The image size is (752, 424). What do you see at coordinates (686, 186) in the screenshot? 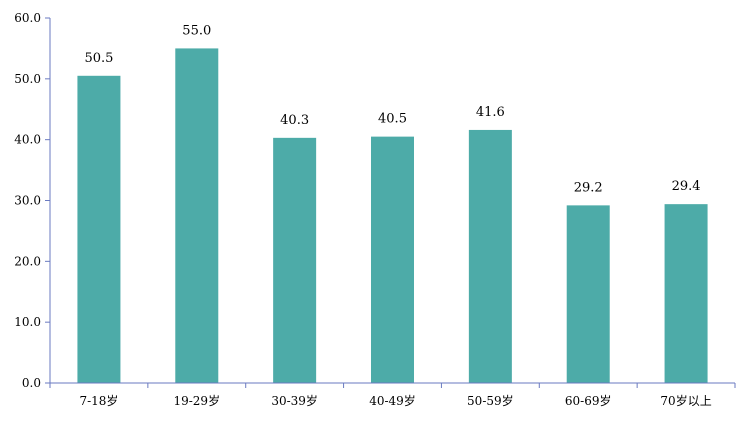
I see `bar-value-label: 29.4` at bounding box center [686, 186].